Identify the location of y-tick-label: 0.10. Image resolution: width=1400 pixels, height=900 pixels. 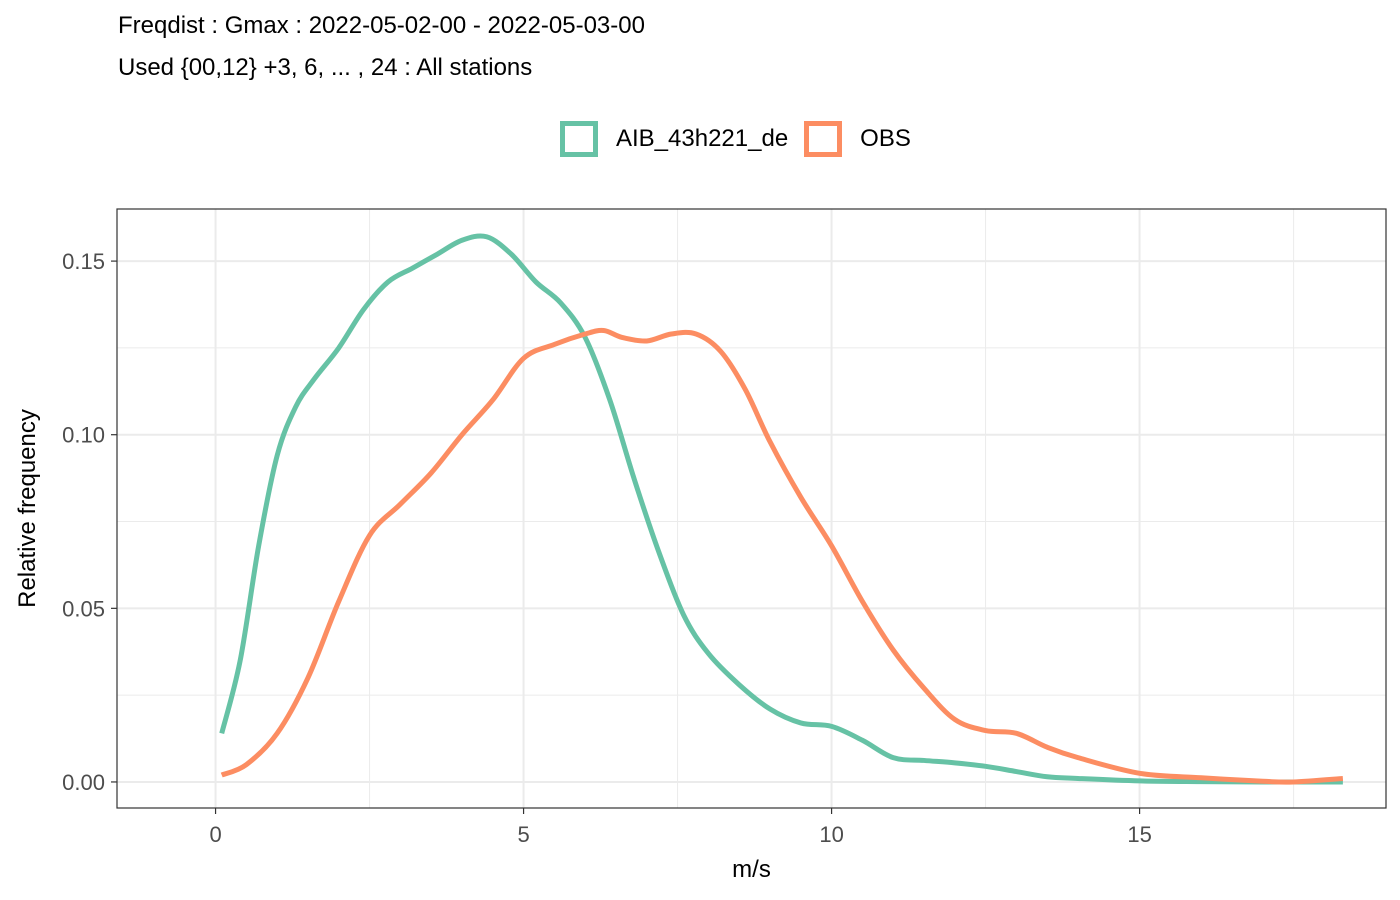
(83, 435).